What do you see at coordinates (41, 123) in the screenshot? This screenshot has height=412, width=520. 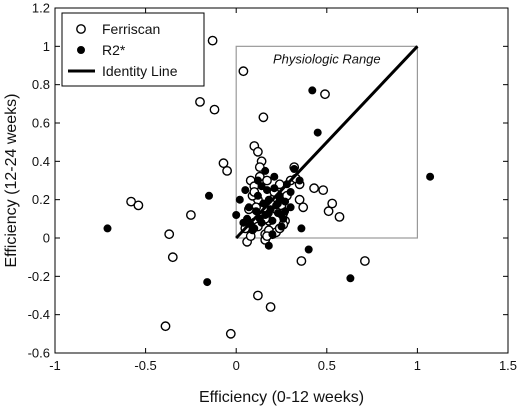 I see `y-tick-label: 0.6` at bounding box center [41, 123].